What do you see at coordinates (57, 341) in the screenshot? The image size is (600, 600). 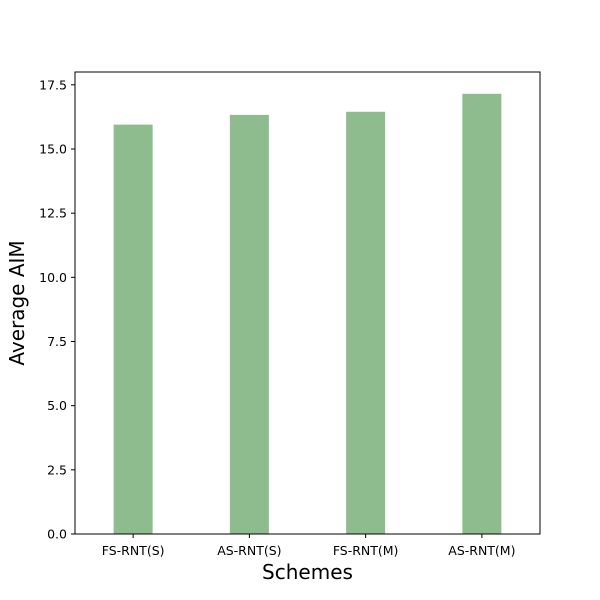 I see `y-tick-label: 7.5` at bounding box center [57, 341].